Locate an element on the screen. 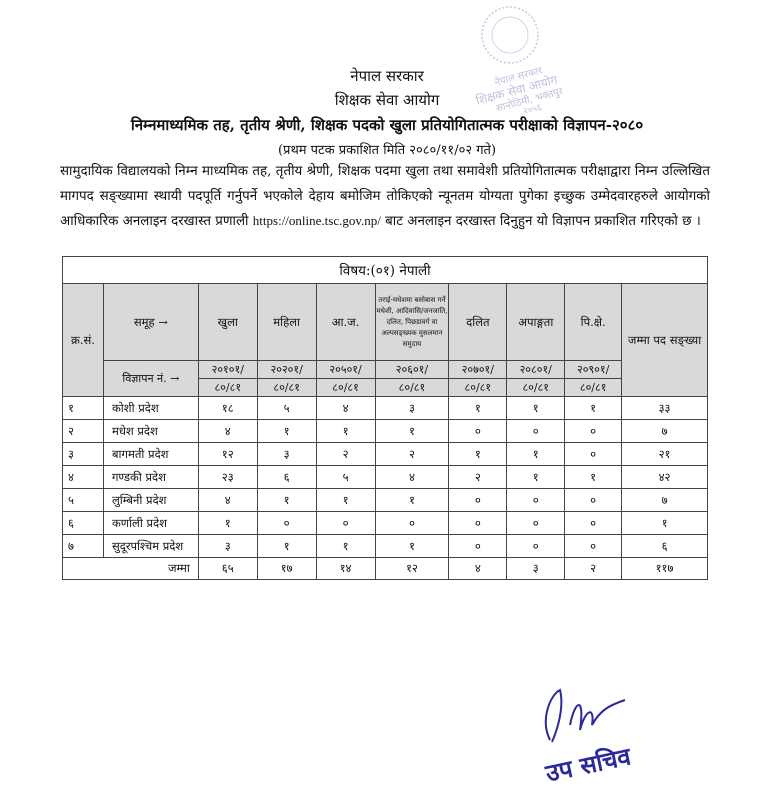 The image size is (774, 798). col-header: पि.क्षे. is located at coordinates (593, 322).